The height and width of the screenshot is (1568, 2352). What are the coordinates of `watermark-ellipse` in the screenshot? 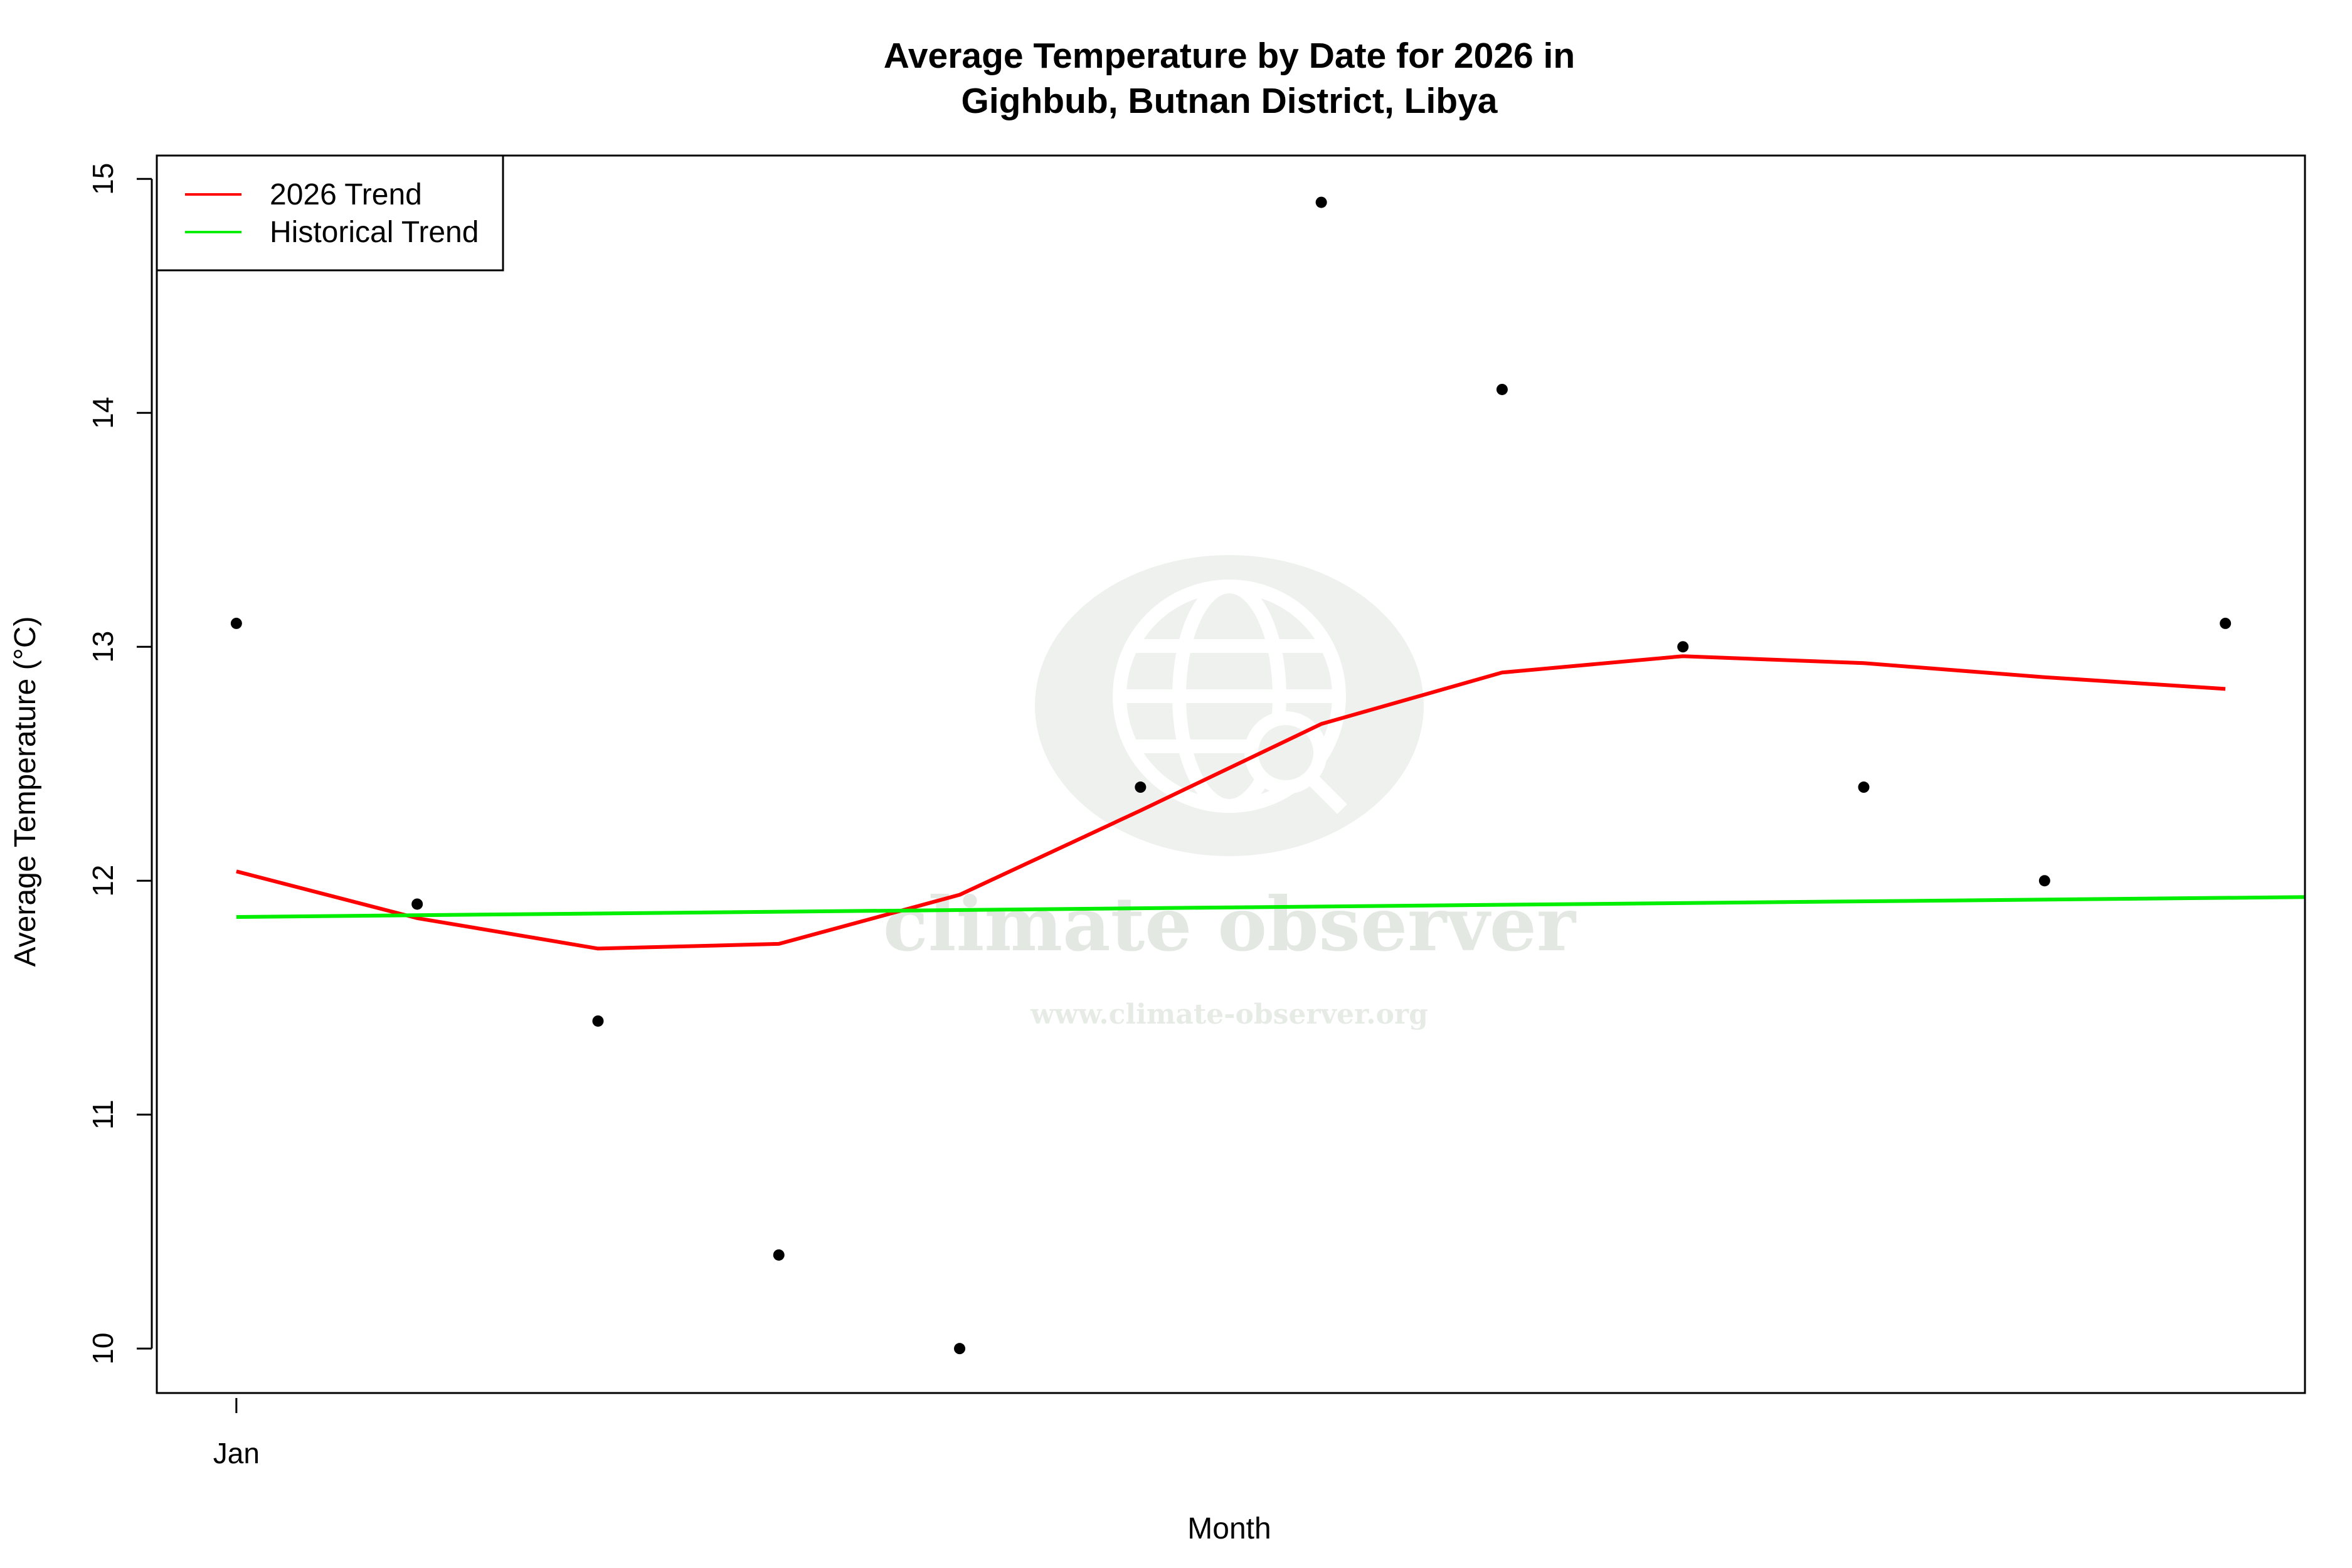 It's located at (1229, 705).